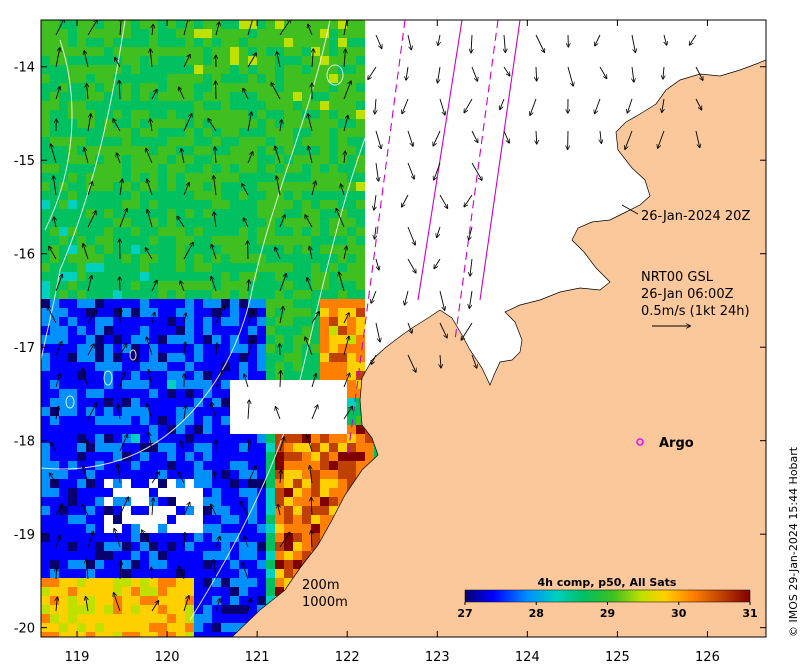 This screenshot has height=672, width=810. I want to click on y-tick-label: -20, so click(24, 629).